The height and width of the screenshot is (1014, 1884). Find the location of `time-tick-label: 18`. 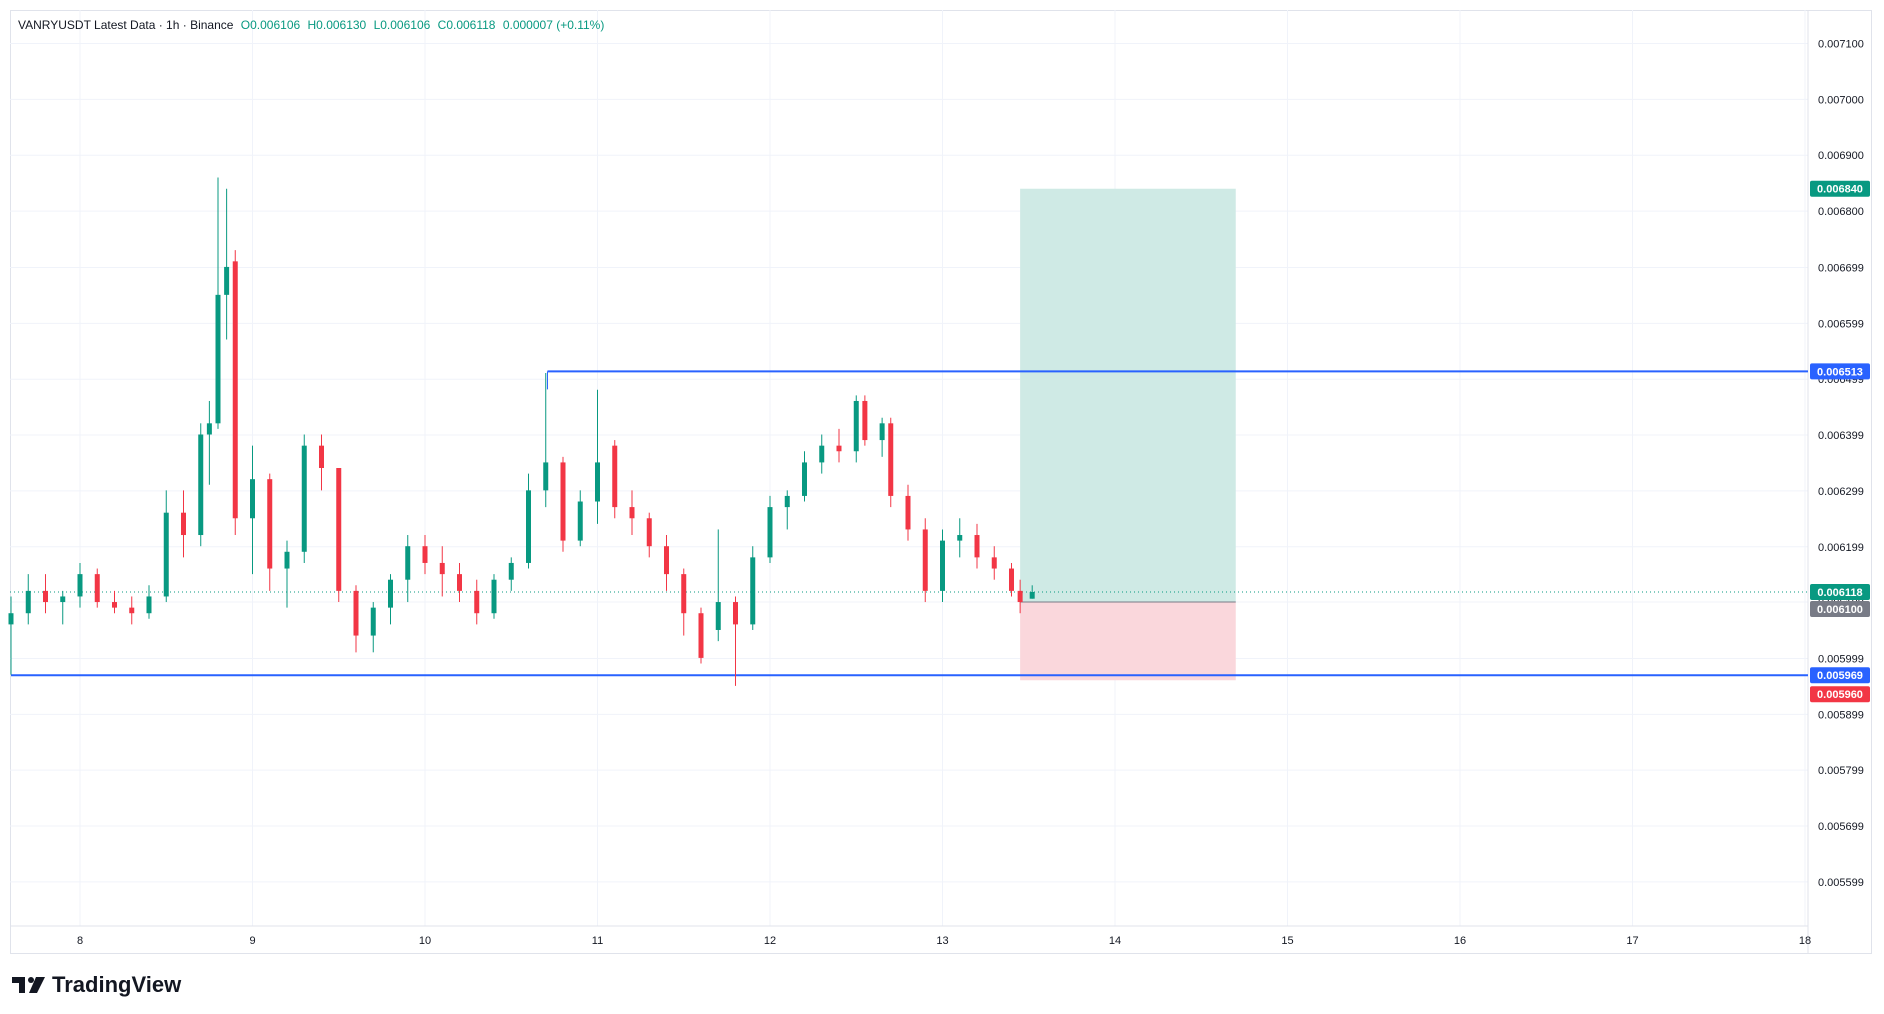

time-tick-label: 18 is located at coordinates (1805, 941).